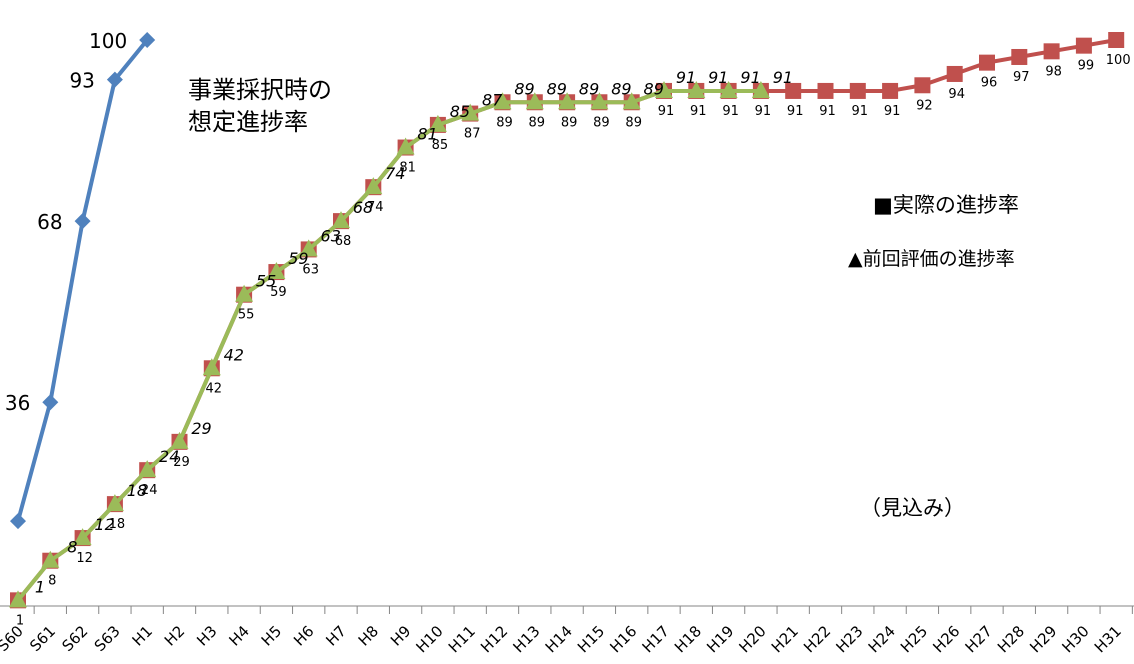 This screenshot has height=664, width=1134. What do you see at coordinates (931, 259) in the screenshot?
I see `legend-entry: ▲前回評価の進捗率` at bounding box center [931, 259].